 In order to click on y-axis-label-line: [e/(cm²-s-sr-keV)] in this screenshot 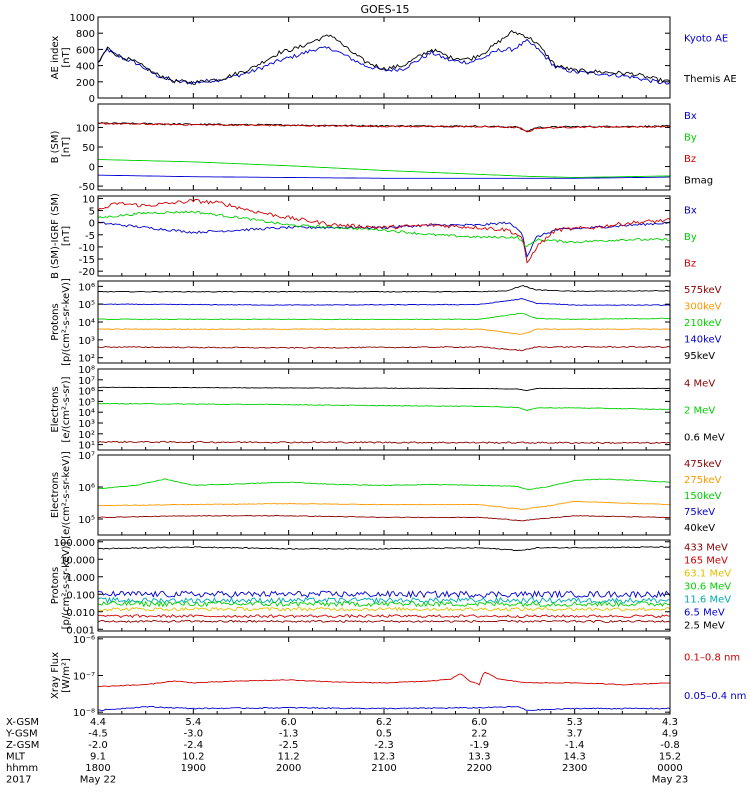, I will do `click(66, 495)`.